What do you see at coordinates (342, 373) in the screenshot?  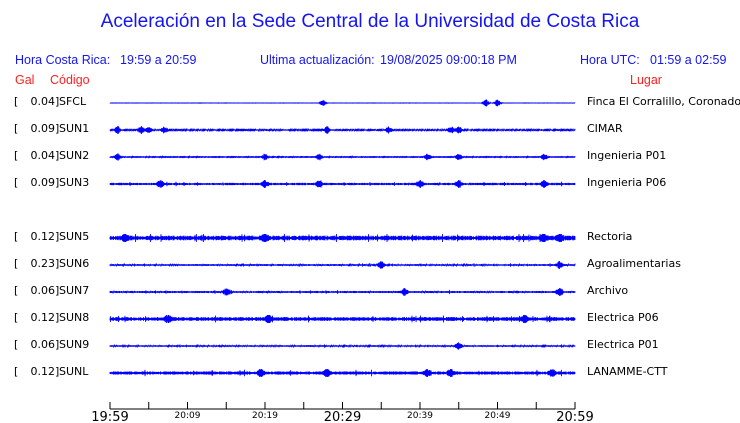 I see `trace-sunl` at bounding box center [342, 373].